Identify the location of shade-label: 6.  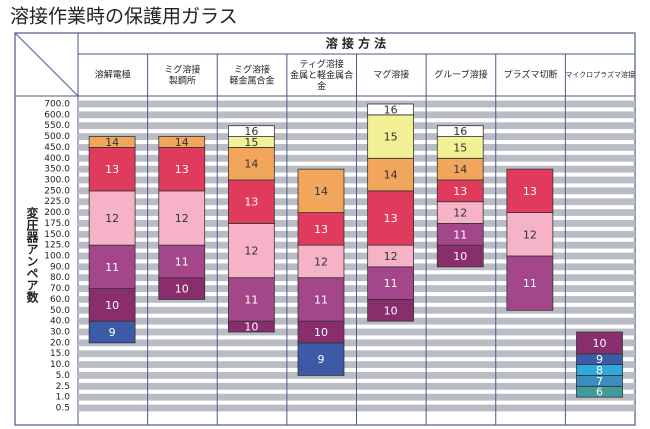
(599, 392).